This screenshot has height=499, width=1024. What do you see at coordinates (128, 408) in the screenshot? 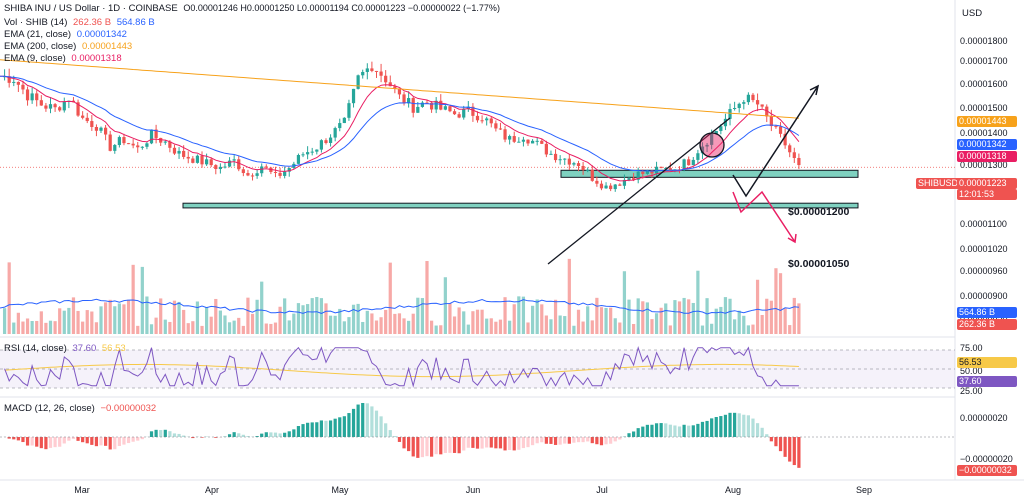
I see `macd-value: −0.00000032` at bounding box center [128, 408].